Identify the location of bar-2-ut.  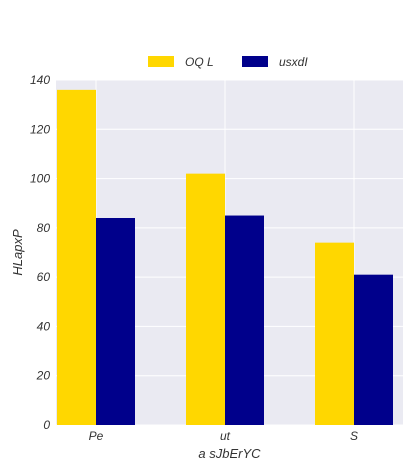
(244, 320).